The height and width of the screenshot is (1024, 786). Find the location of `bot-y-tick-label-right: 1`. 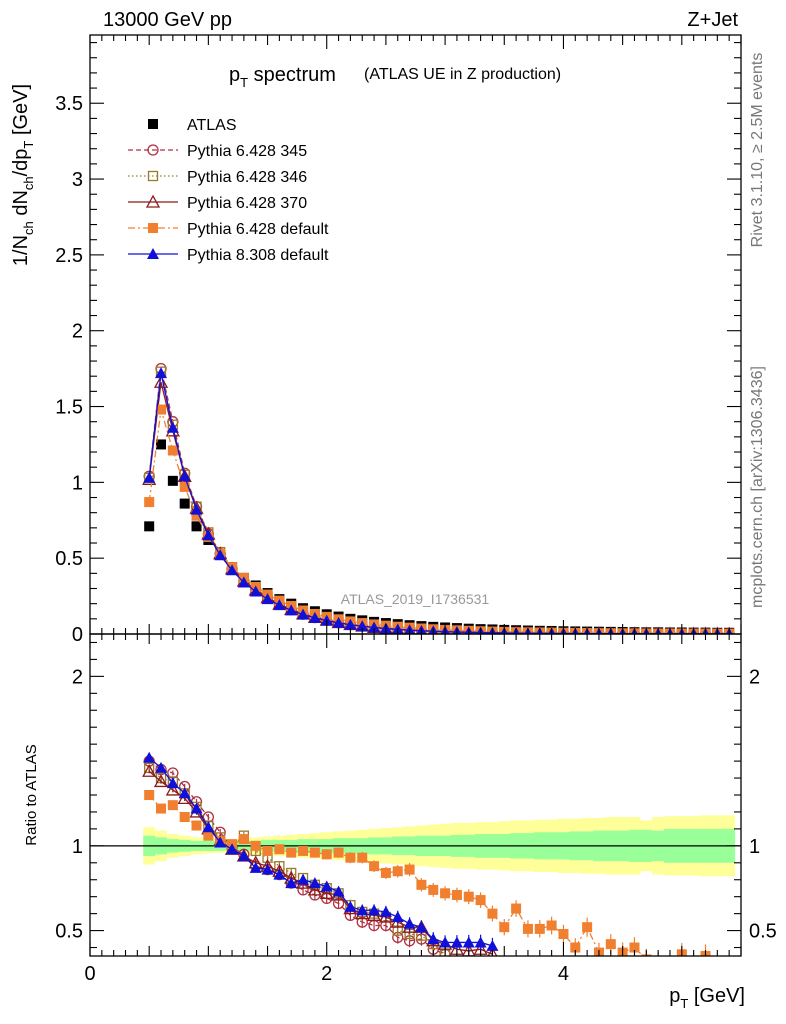

bot-y-tick-label-right: 1 is located at coordinates (754, 847).